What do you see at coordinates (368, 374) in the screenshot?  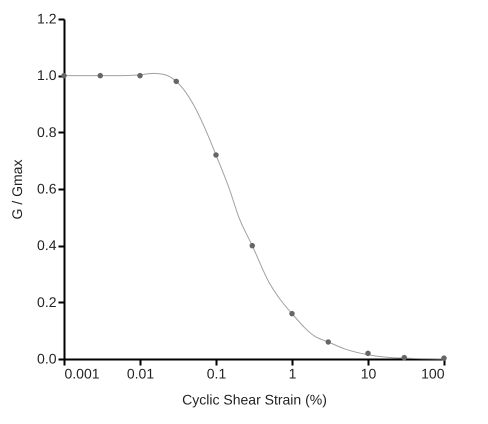 I see `x-tick-label: 10` at bounding box center [368, 374].